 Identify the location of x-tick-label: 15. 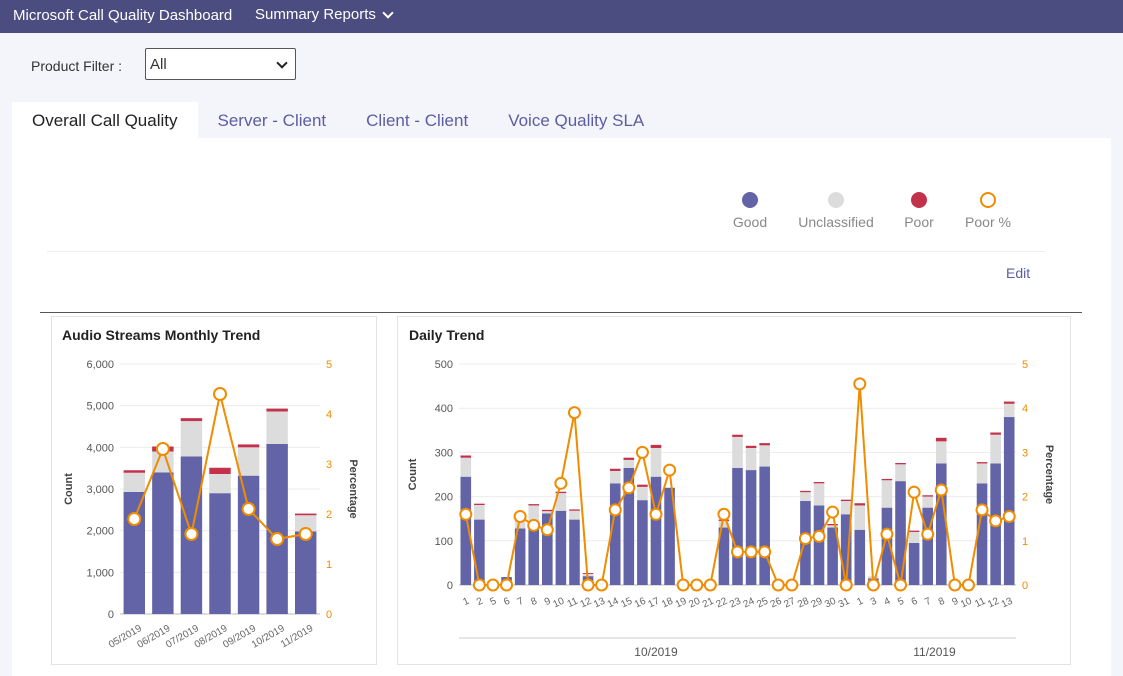
(626, 603).